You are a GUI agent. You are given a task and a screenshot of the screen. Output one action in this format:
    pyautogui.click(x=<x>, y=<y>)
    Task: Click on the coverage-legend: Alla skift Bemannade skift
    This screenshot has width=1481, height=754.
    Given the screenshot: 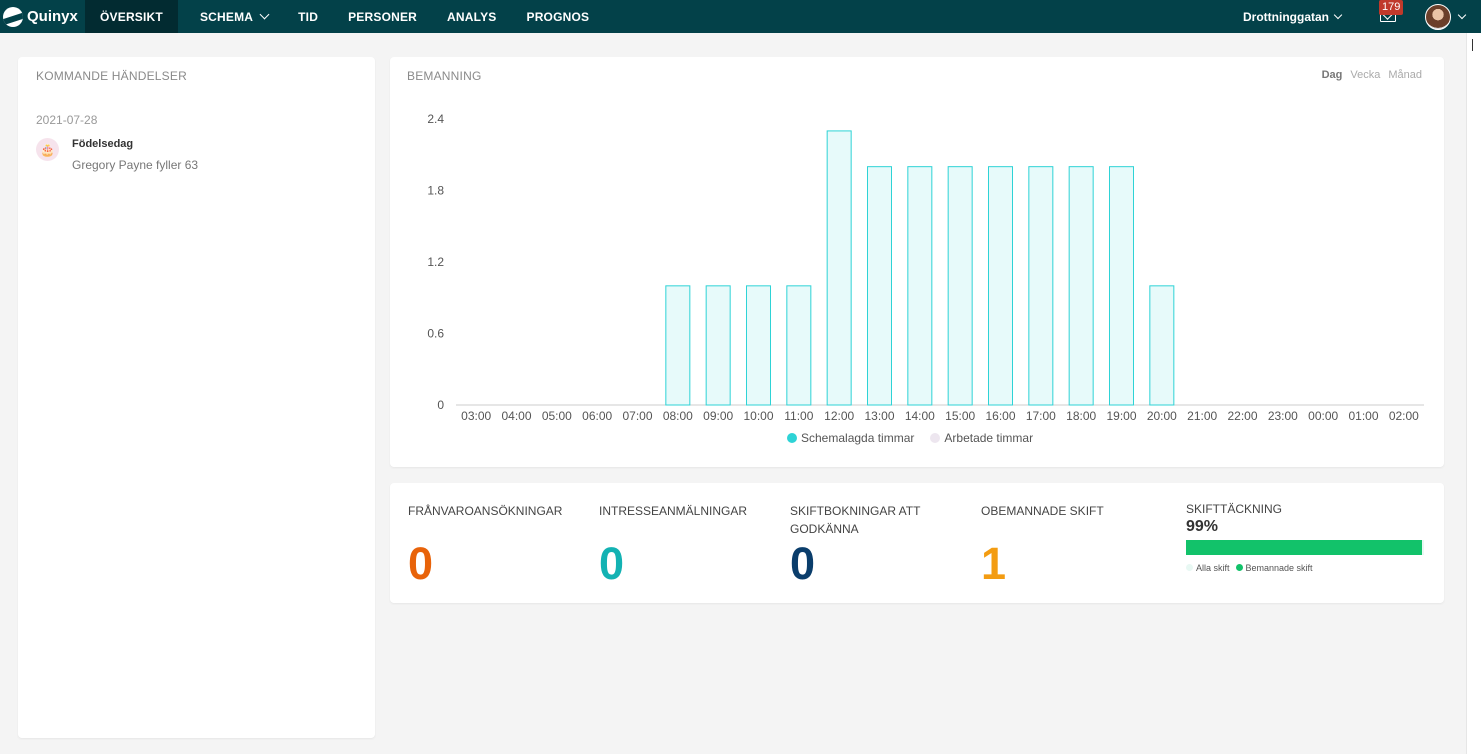 What is the action you would take?
    pyautogui.click(x=1305, y=568)
    